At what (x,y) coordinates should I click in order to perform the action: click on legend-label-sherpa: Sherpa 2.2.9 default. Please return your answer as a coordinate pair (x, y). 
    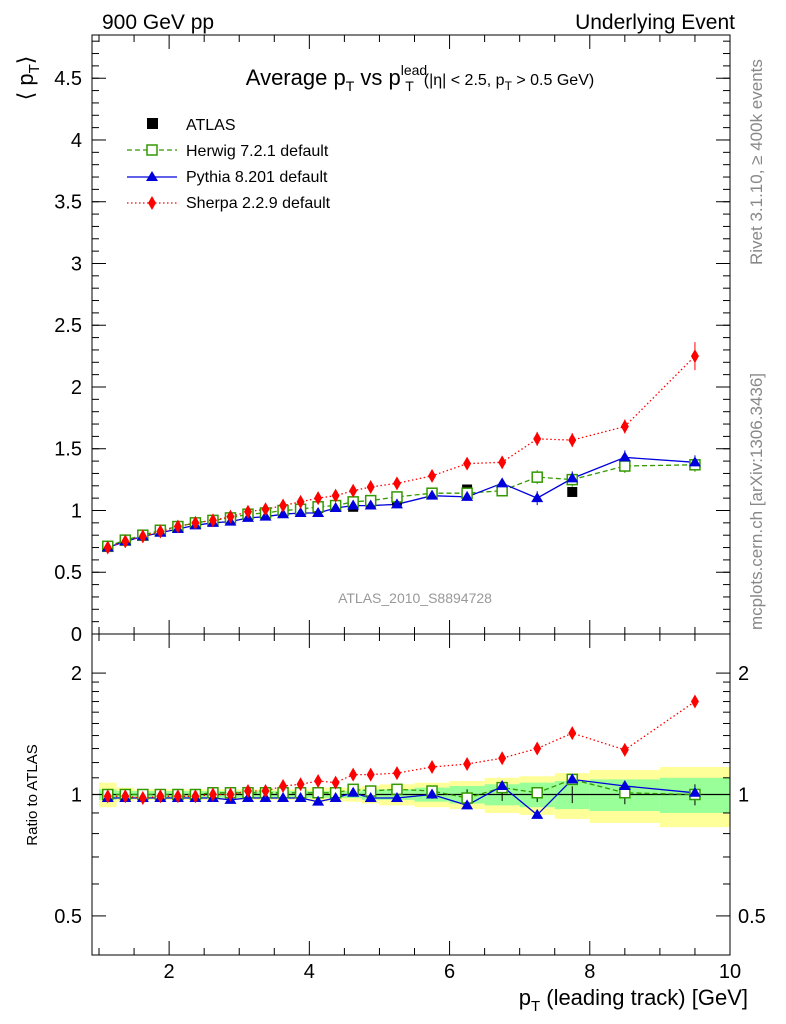
    Looking at the image, I should click on (258, 203).